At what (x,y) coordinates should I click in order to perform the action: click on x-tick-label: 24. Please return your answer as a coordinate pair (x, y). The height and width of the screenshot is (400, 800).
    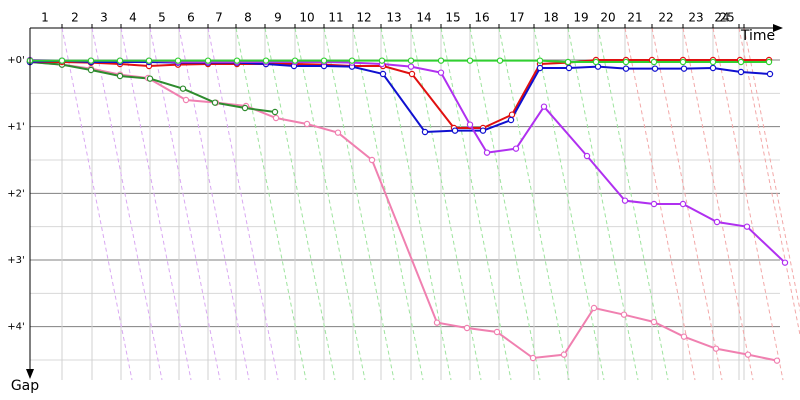
    Looking at the image, I should click on (721, 18).